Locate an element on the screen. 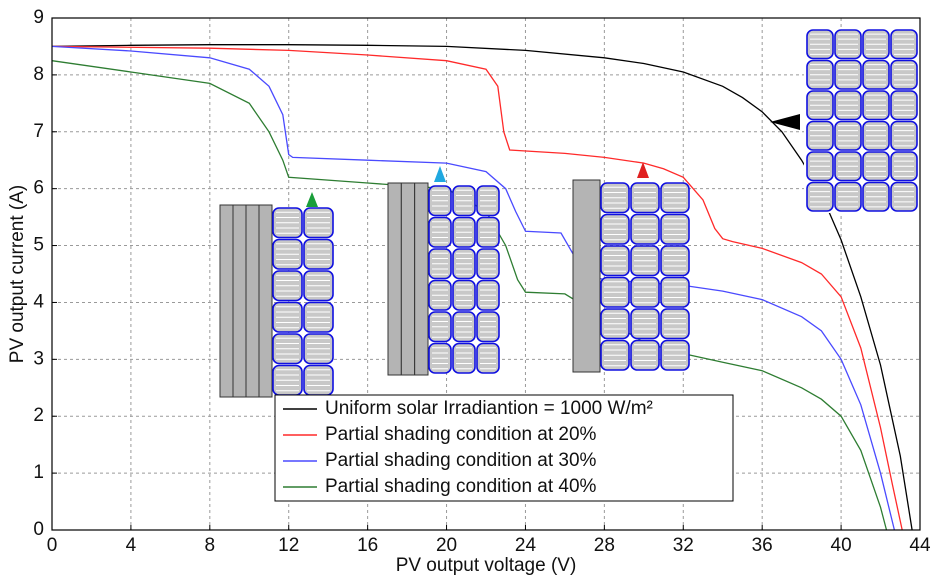 This screenshot has width=938, height=581. y-tick-label: 1 is located at coordinates (38, 472).